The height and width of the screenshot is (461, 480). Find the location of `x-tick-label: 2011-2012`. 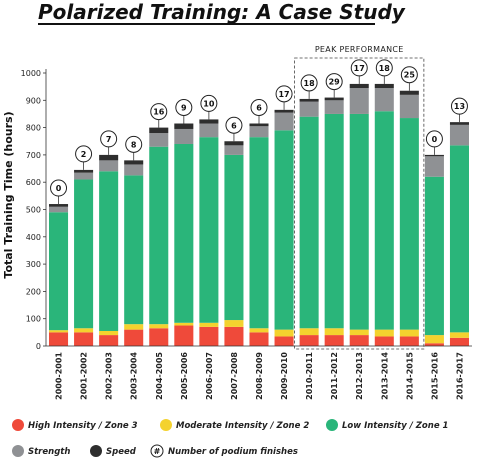

x-tick-label: 2011-2012 is located at coordinates (334, 376).